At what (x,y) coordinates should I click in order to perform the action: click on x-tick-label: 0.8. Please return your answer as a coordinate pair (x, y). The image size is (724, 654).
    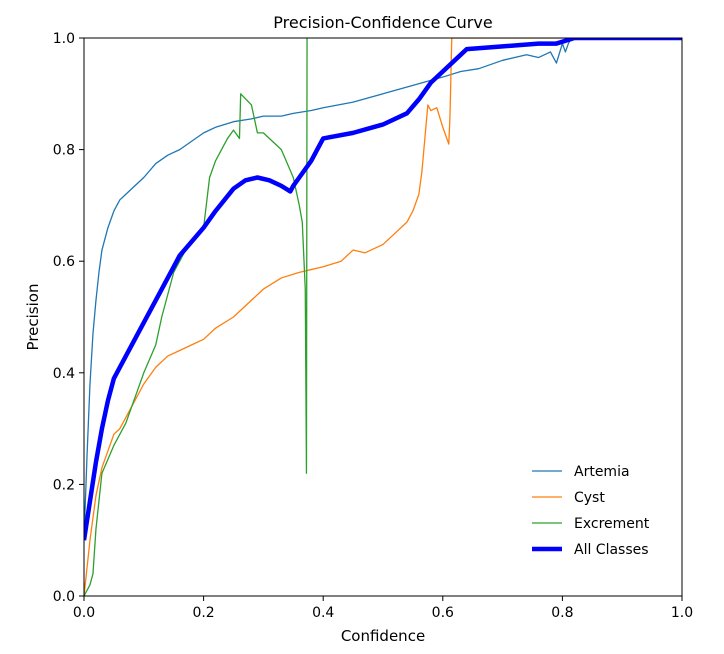
    Looking at the image, I should click on (562, 613).